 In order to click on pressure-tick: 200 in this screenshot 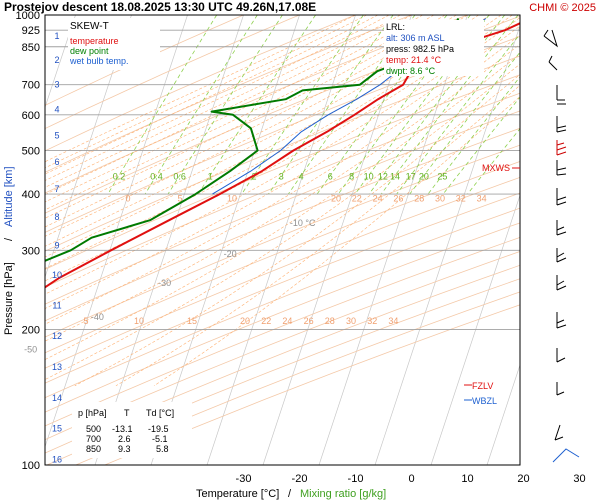, I will do `click(31, 331)`.